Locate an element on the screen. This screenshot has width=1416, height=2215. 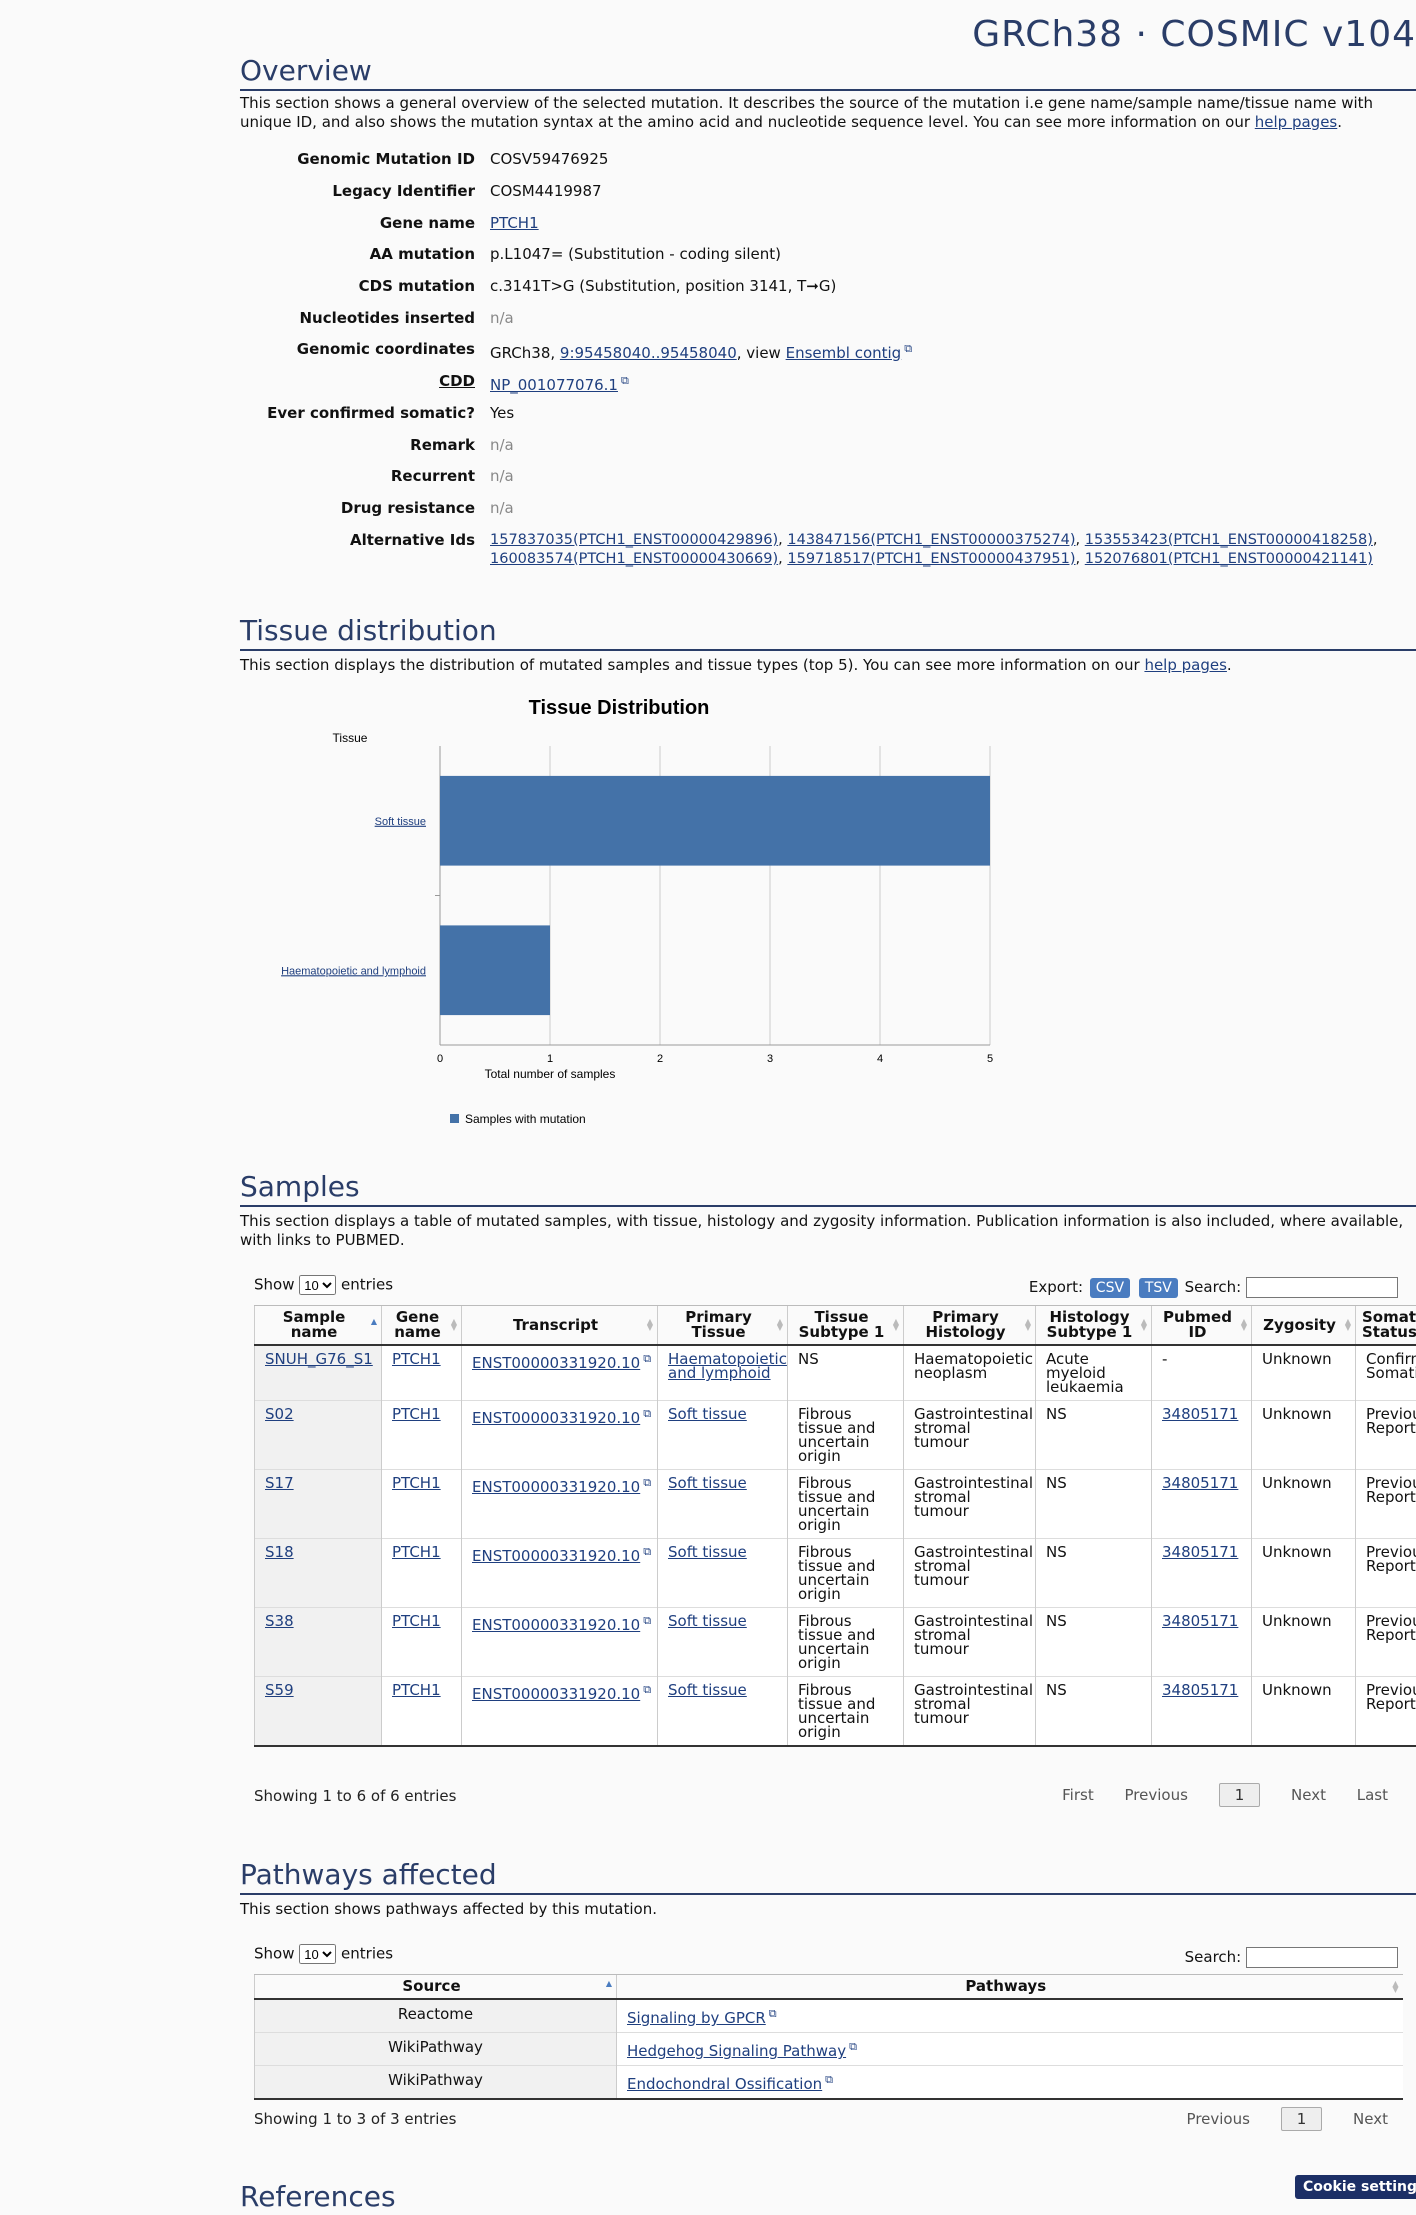
column-header-pathways: Pathways▲▼ is located at coordinates (1010, 1987).